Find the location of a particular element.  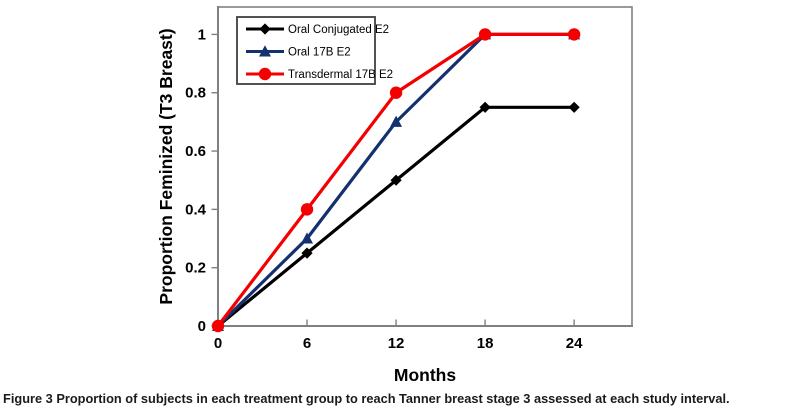

x-tick-label: 12 is located at coordinates (396, 343).